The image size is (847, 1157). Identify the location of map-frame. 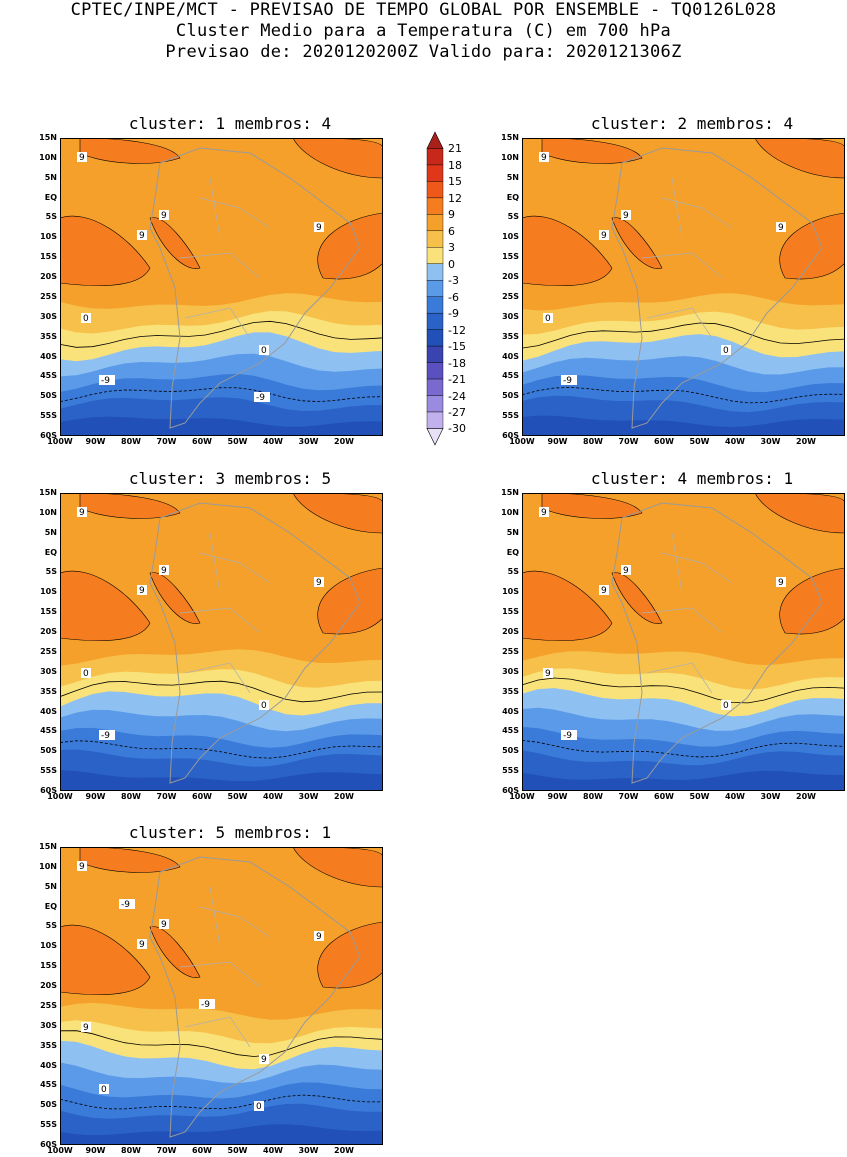
(683, 642).